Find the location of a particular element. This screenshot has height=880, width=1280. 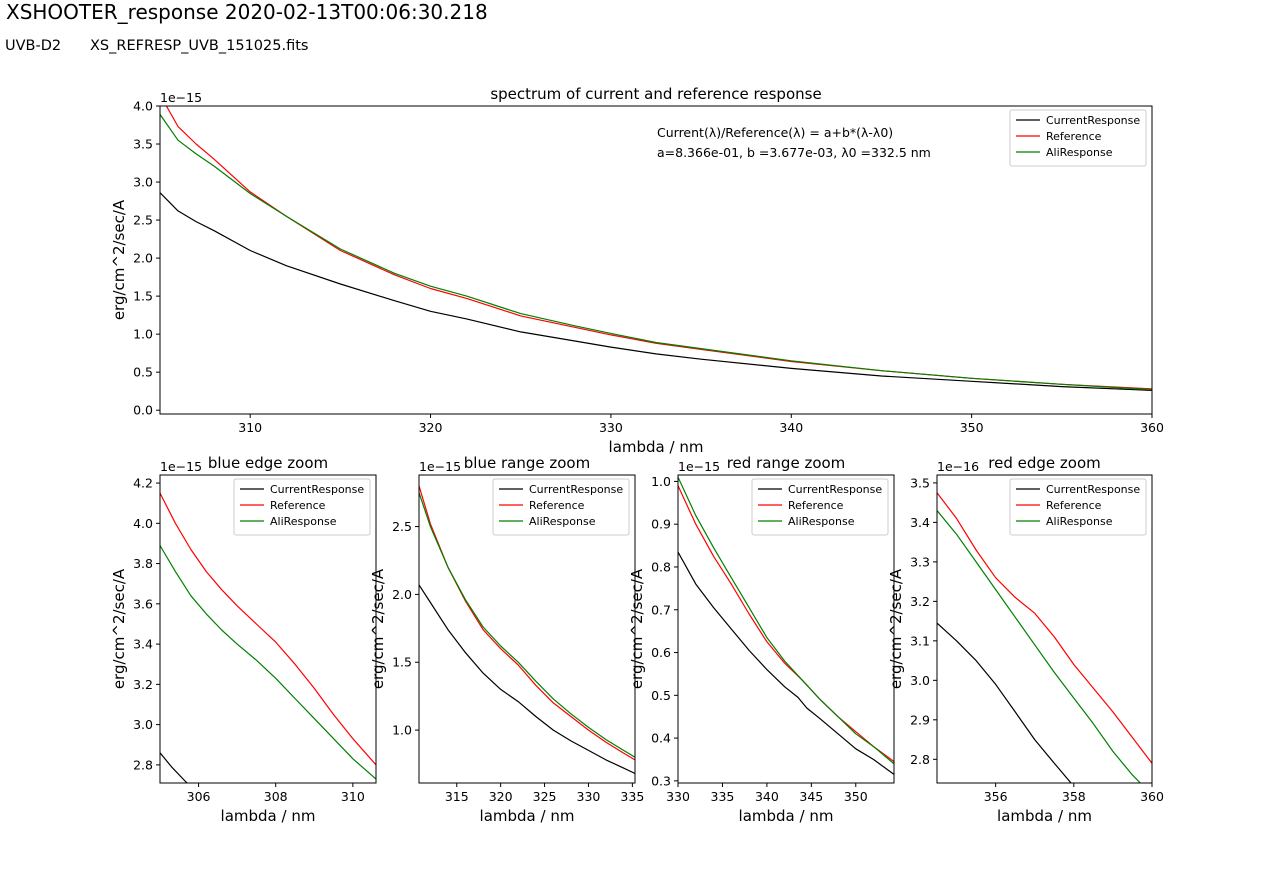

y-tick-label-blue-range: 1.5 is located at coordinates (402, 662).